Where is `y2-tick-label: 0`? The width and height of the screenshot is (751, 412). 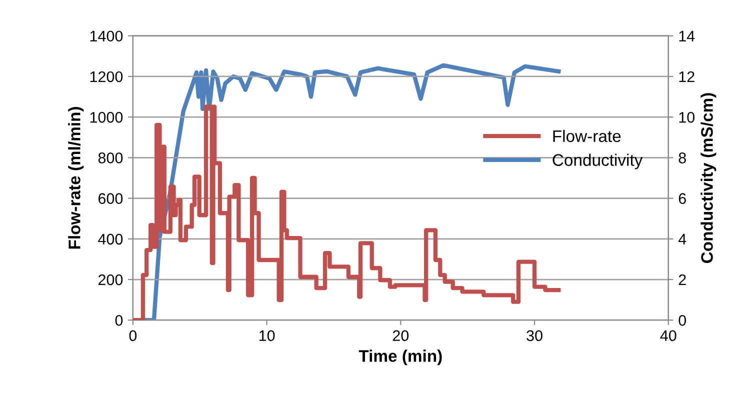
y2-tick-label: 0 is located at coordinates (682, 320).